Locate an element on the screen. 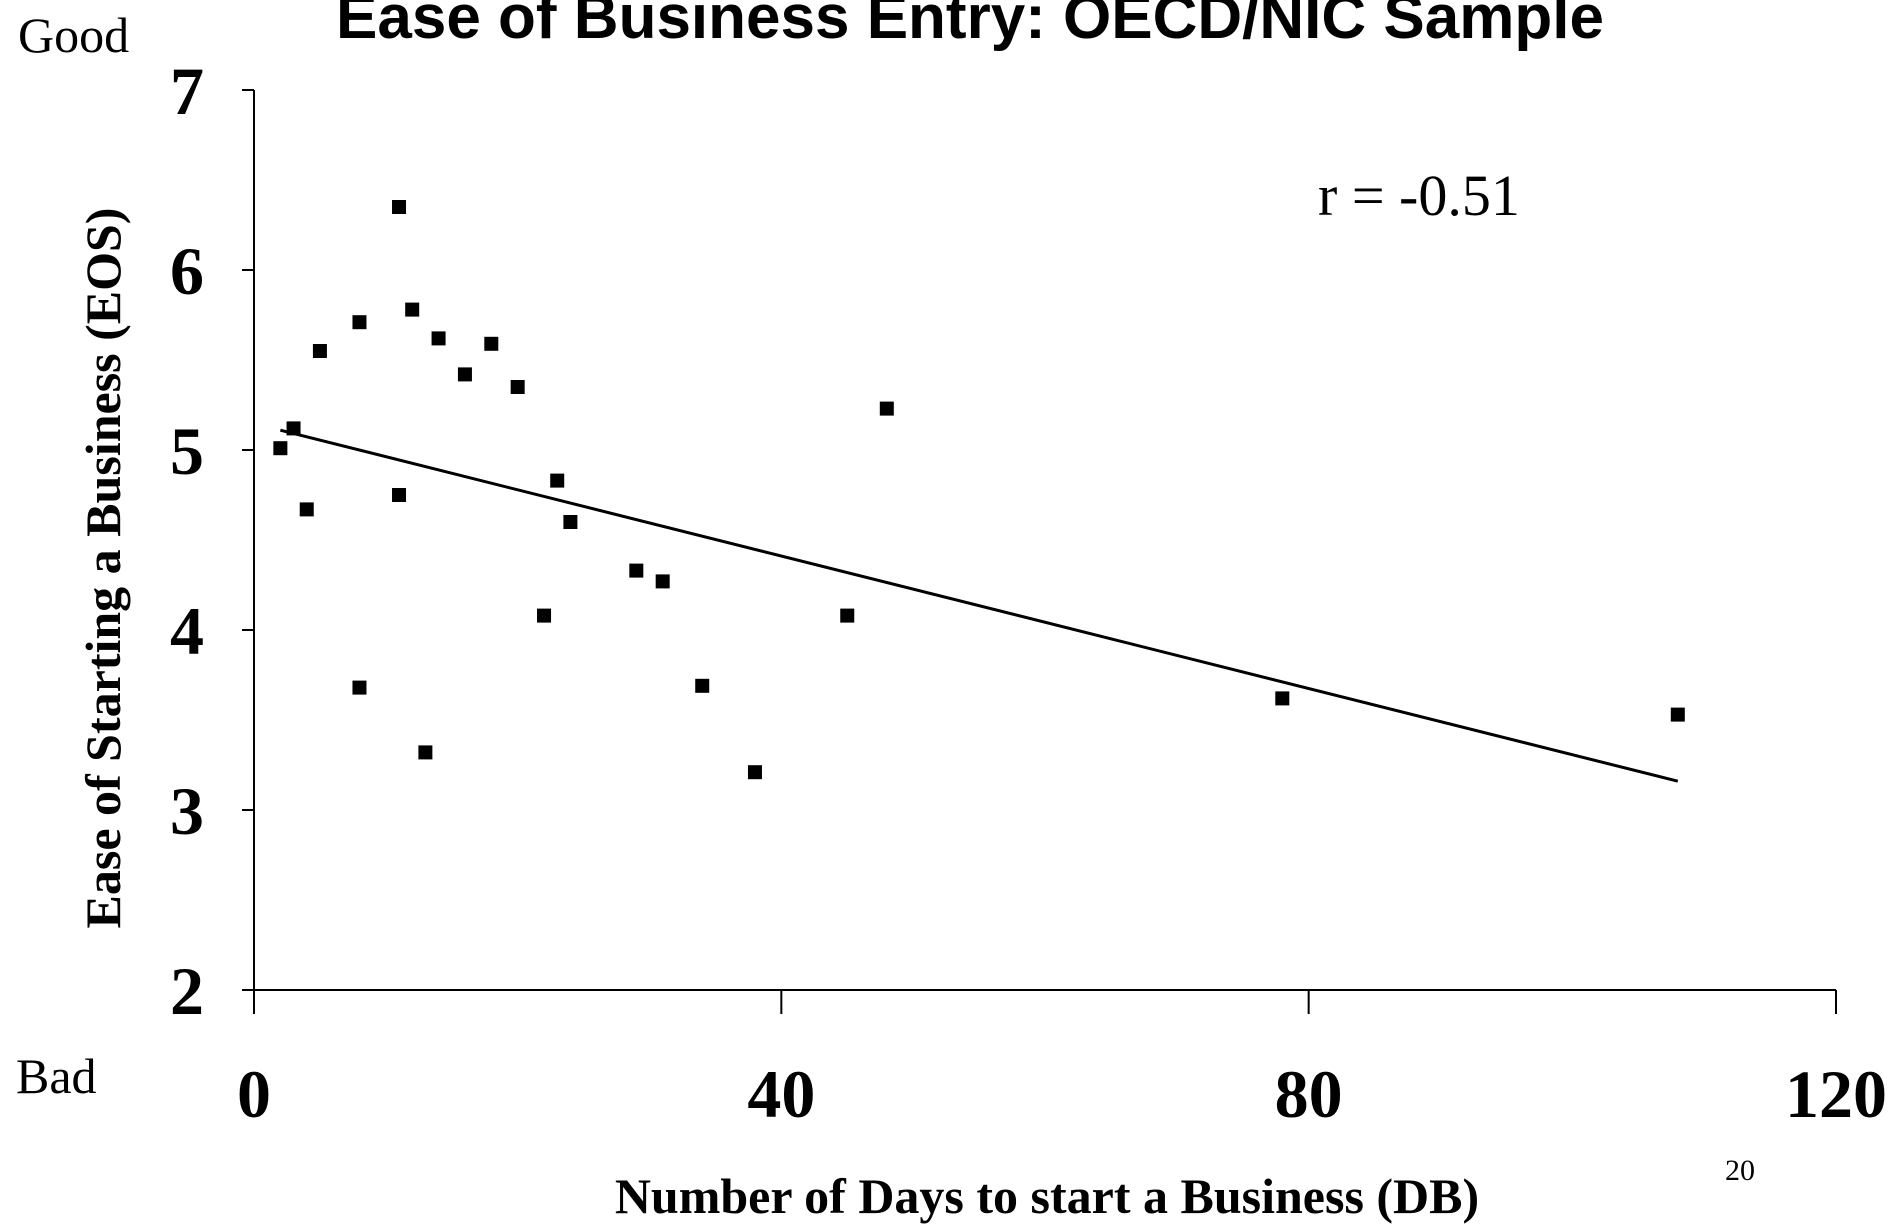 The width and height of the screenshot is (1890, 1232). y-tick-label: 5 is located at coordinates (187, 451).